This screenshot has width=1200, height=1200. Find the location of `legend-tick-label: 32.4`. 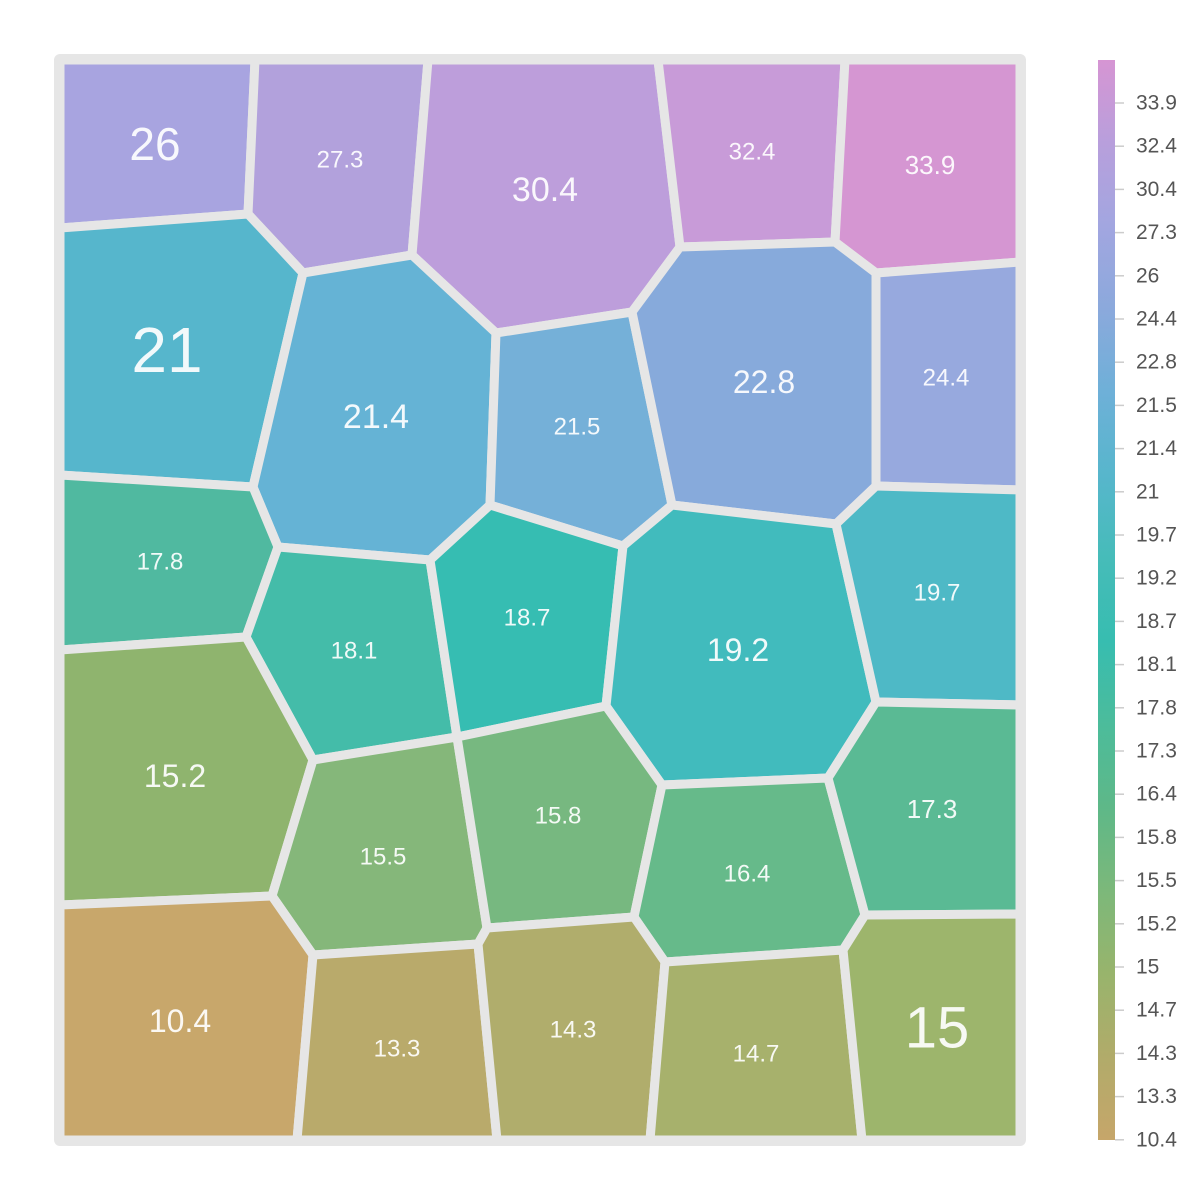

legend-tick-label: 32.4 is located at coordinates (1156, 146).